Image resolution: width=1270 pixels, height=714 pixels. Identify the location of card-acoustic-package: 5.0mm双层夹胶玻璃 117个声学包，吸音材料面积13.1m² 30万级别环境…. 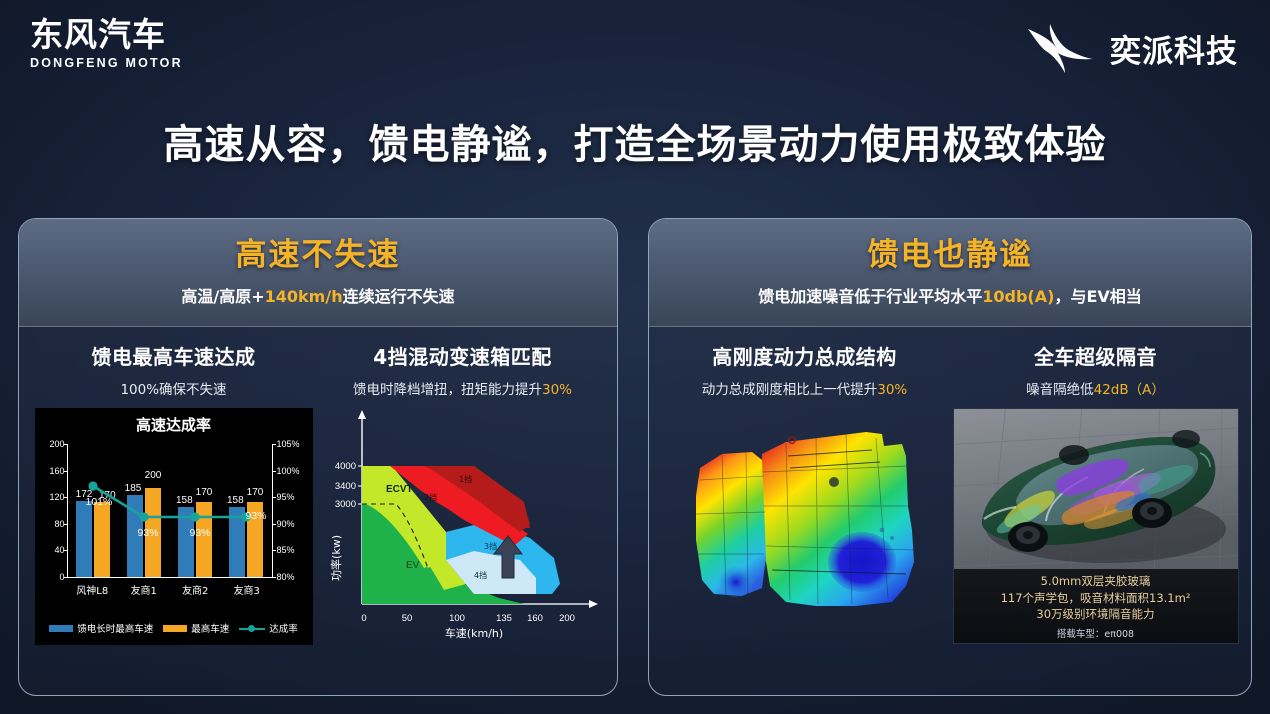
(1095, 526).